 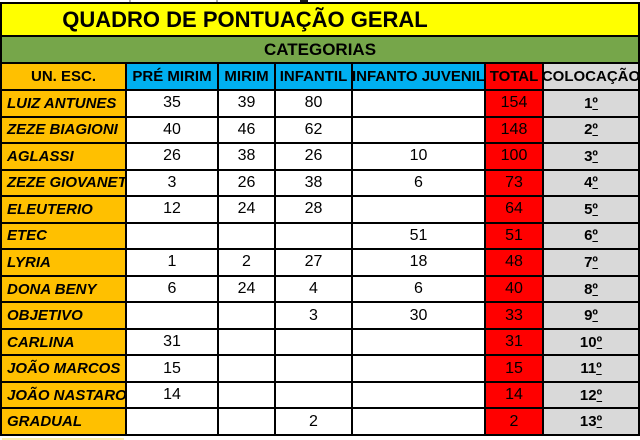 I want to click on column-header-colocacao: COLOCAÇÃO, so click(x=591, y=76).